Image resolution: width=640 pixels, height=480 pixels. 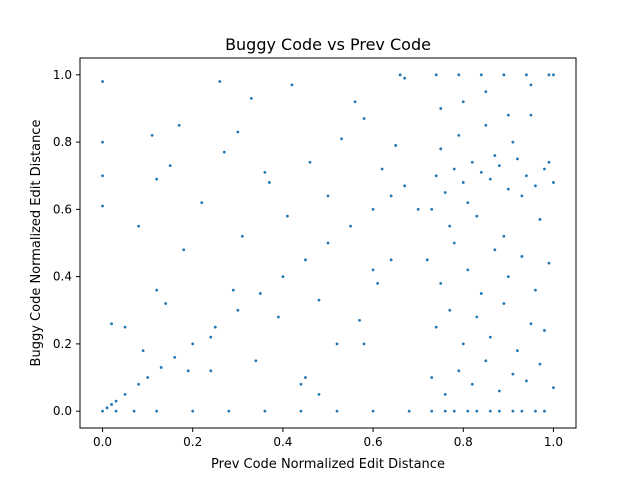 I want to click on y-axis-label: Buggy Code Normalized Edit Distance, so click(x=36, y=243).